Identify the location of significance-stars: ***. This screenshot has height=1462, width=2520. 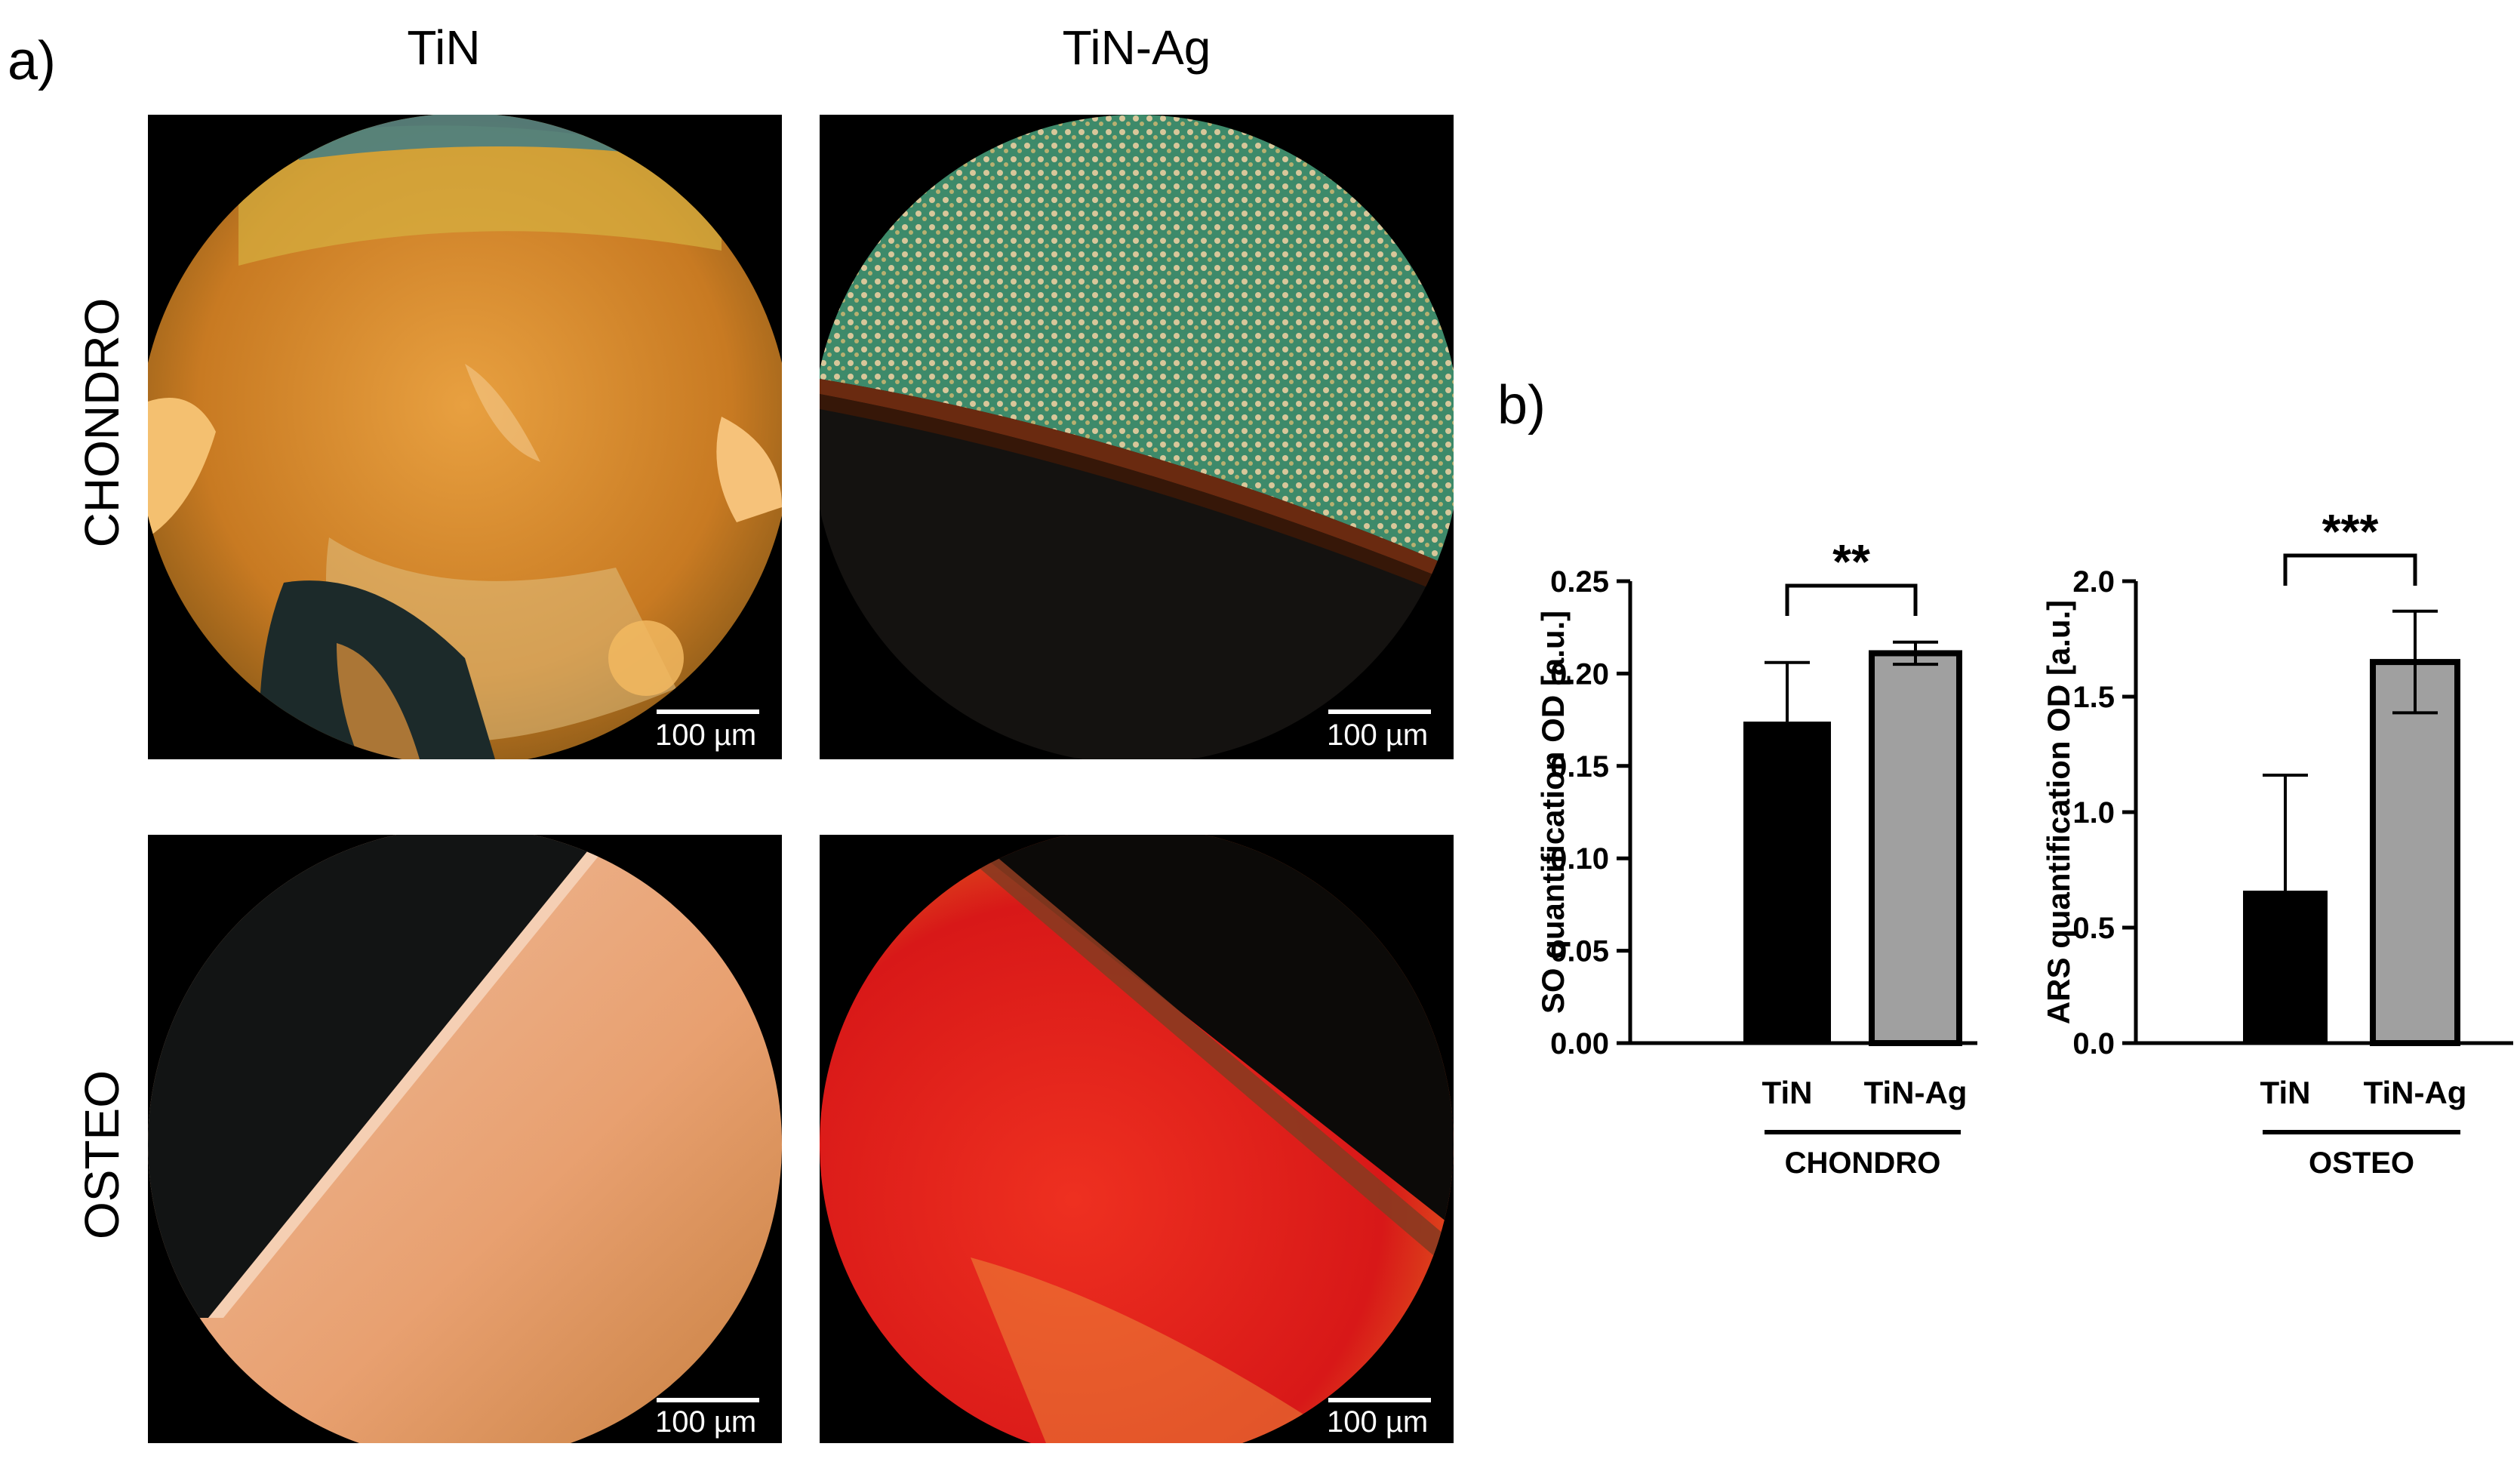
(2350, 531).